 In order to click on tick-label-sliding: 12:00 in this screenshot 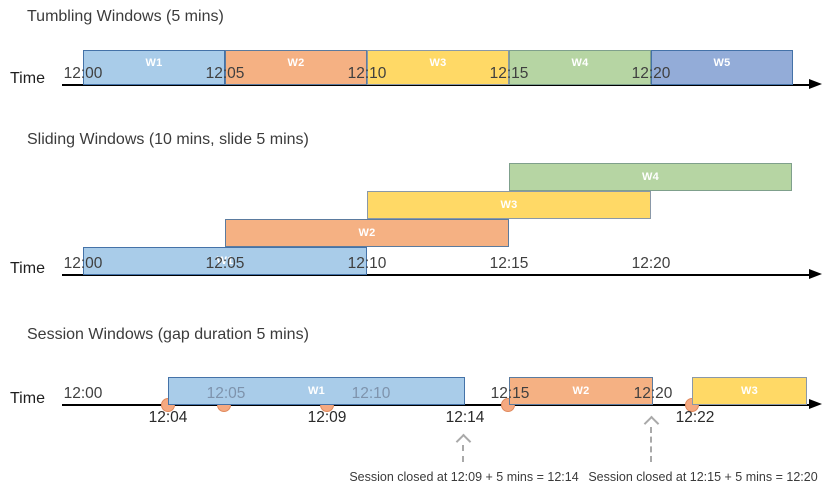, I will do `click(83, 263)`.